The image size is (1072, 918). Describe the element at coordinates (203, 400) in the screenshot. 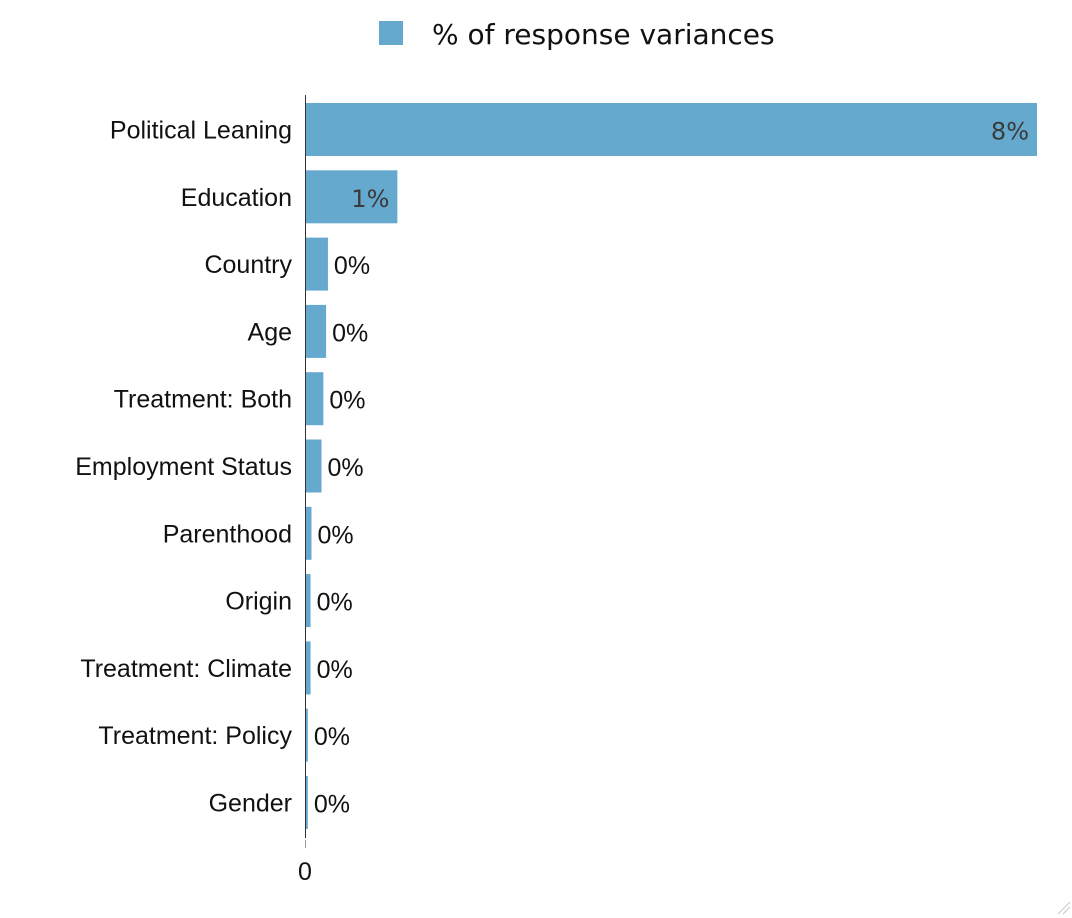

I see `category-label: Treatment: Both` at that location.